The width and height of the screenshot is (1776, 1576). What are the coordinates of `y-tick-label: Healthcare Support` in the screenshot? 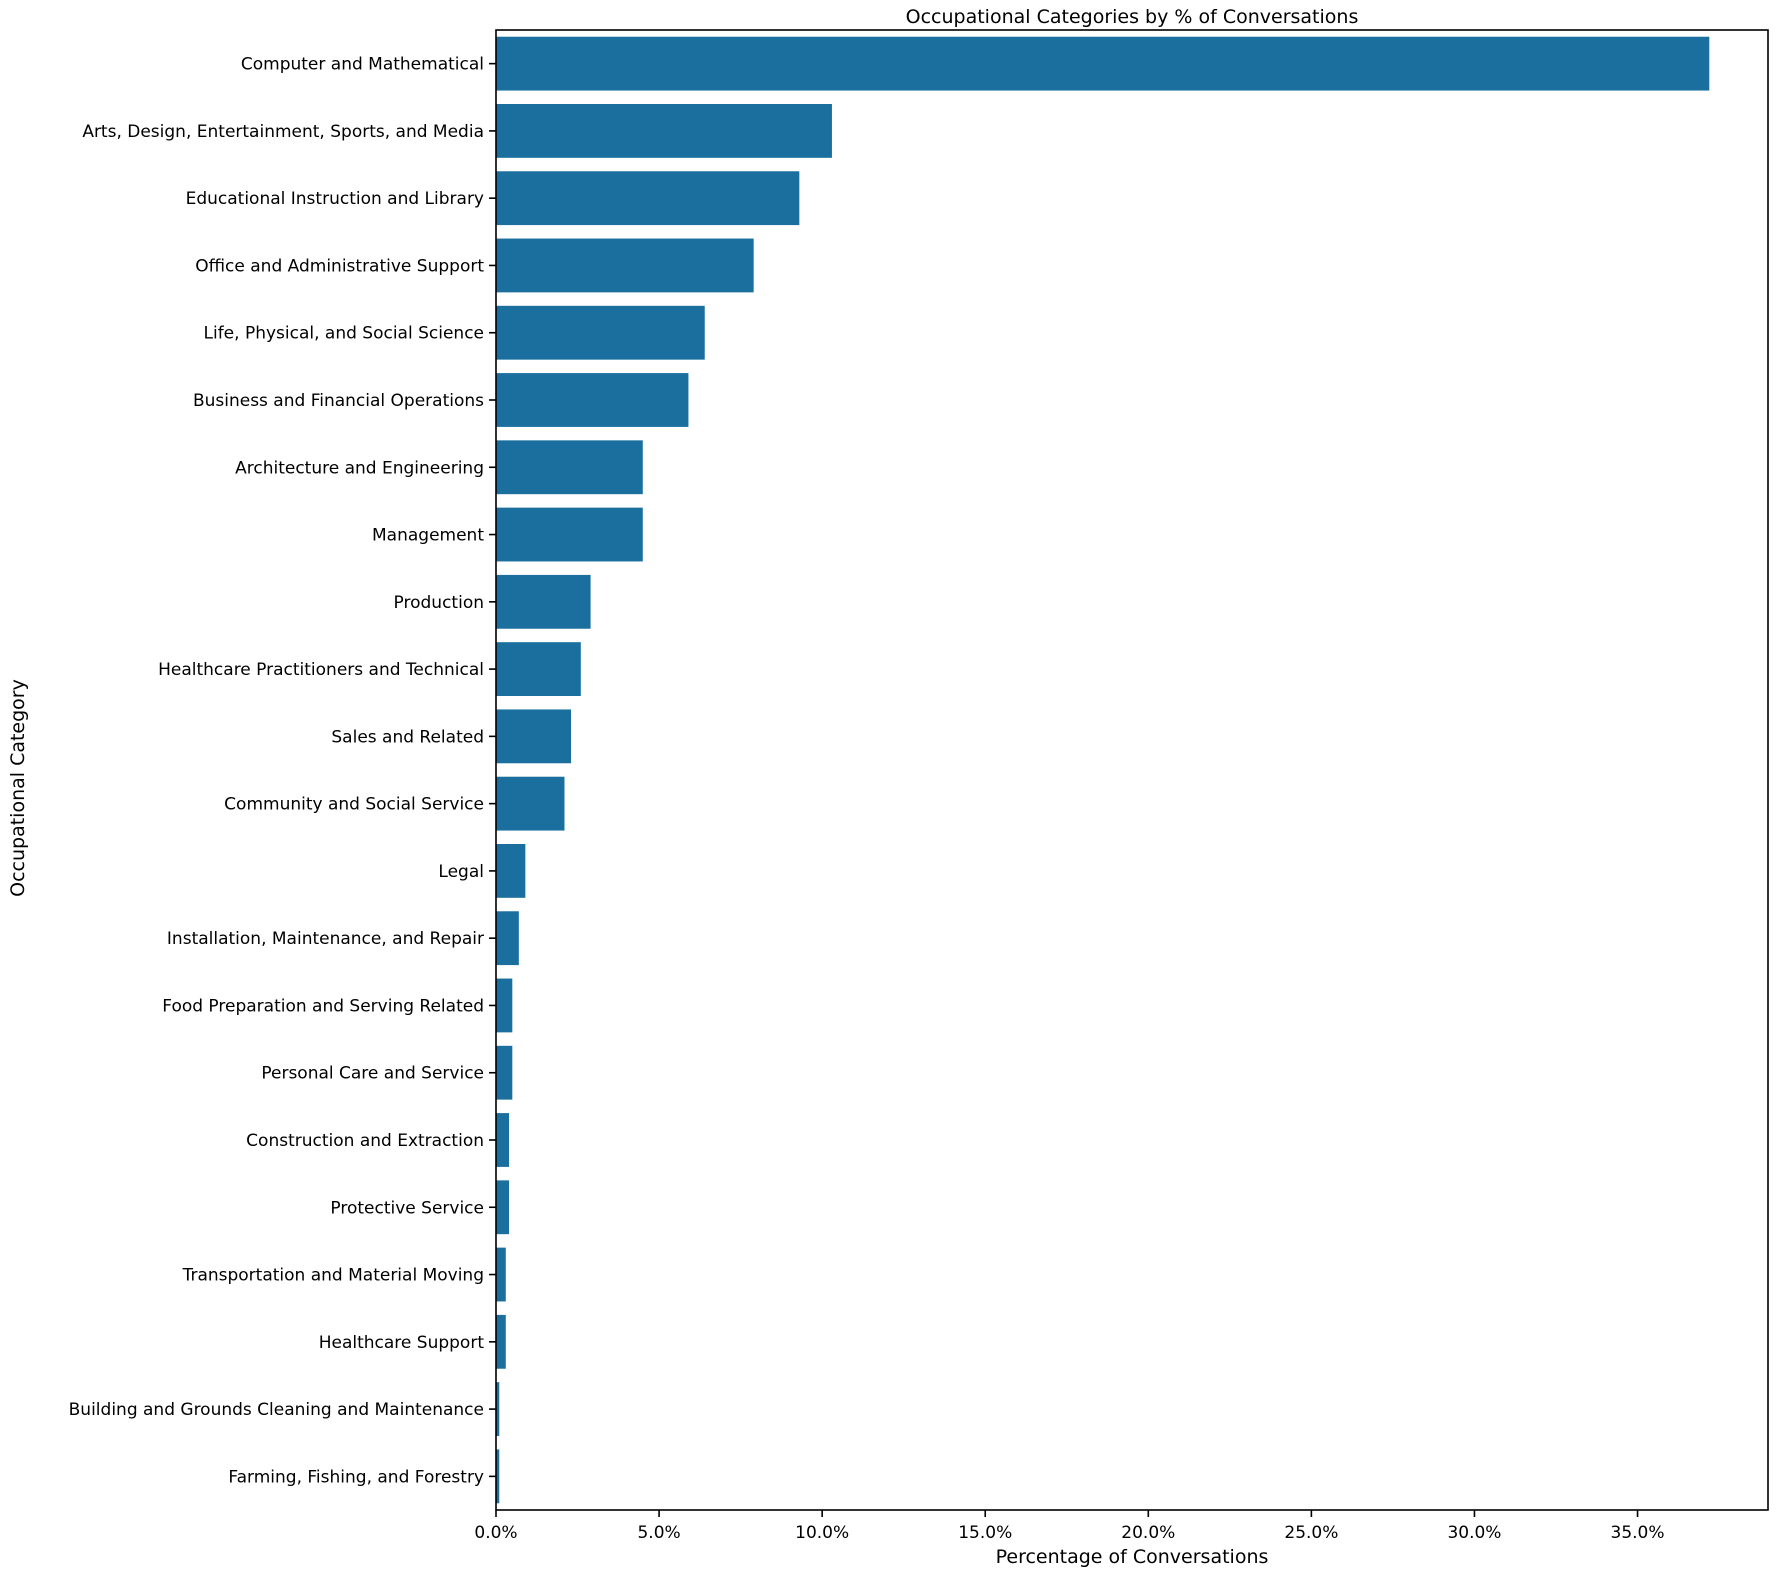 It's located at (402, 1343).